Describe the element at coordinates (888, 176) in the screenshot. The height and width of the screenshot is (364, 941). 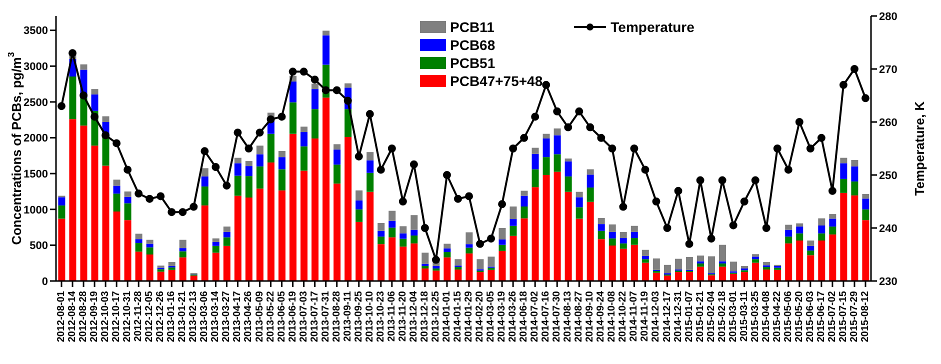
I see `y2-tick-label: 250` at that location.